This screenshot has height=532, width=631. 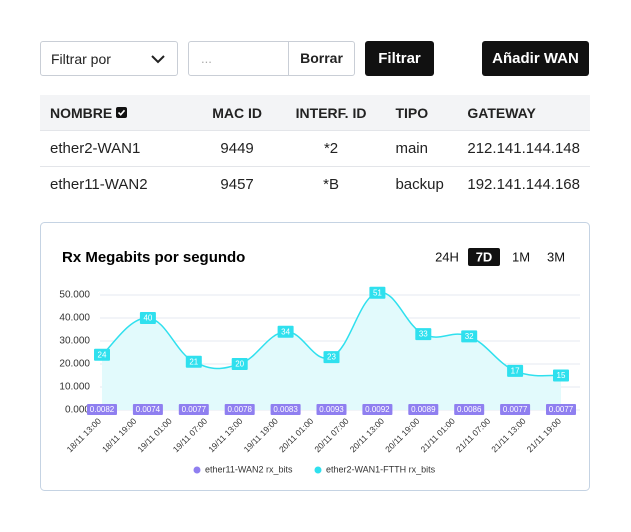 What do you see at coordinates (119, 148) in the screenshot?
I see `cell: ether2-WAN1` at bounding box center [119, 148].